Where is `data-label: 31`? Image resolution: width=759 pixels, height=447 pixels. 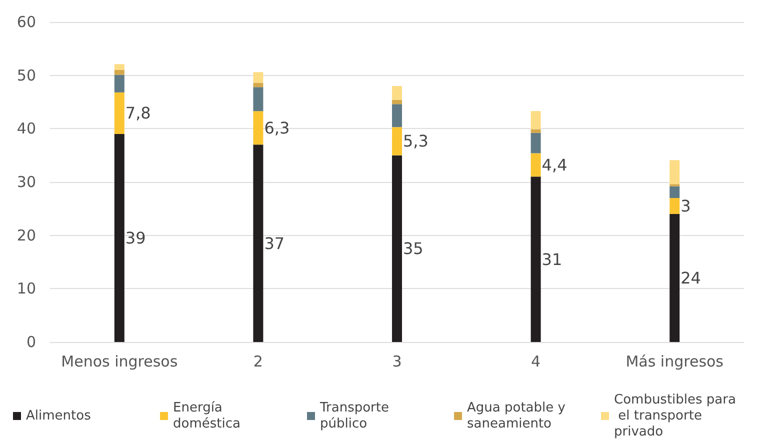 data-label: 31 is located at coordinates (552, 259).